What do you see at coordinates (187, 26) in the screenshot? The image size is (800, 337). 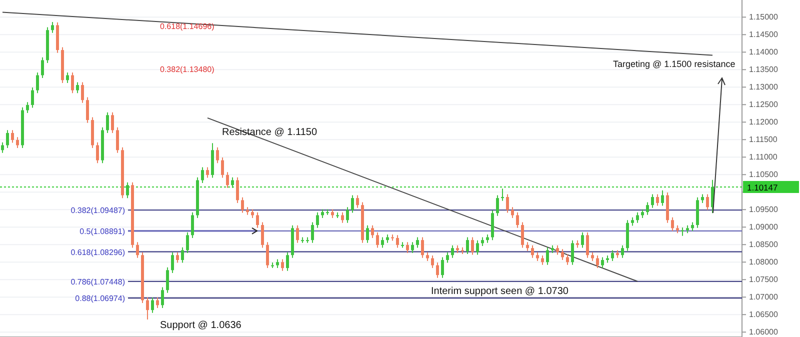 I see `annotation: 0.618(1.14696)` at bounding box center [187, 26].